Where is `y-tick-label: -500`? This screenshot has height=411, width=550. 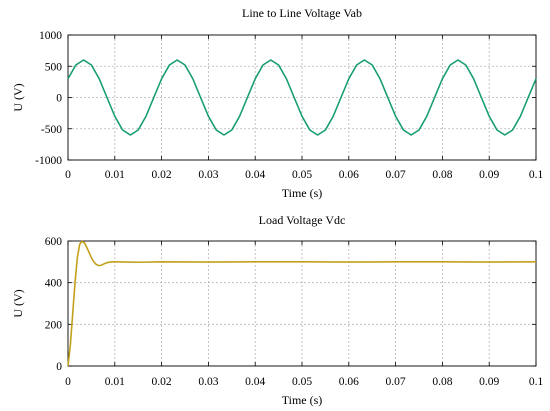
y-tick-label: -500 is located at coordinates (51, 130).